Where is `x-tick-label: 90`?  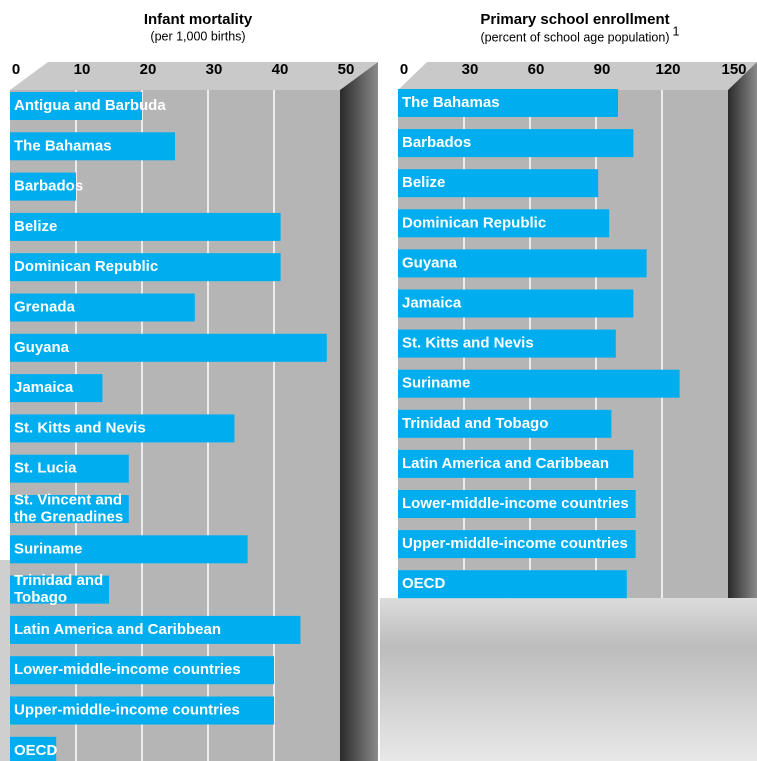 x-tick-label: 90 is located at coordinates (602, 69).